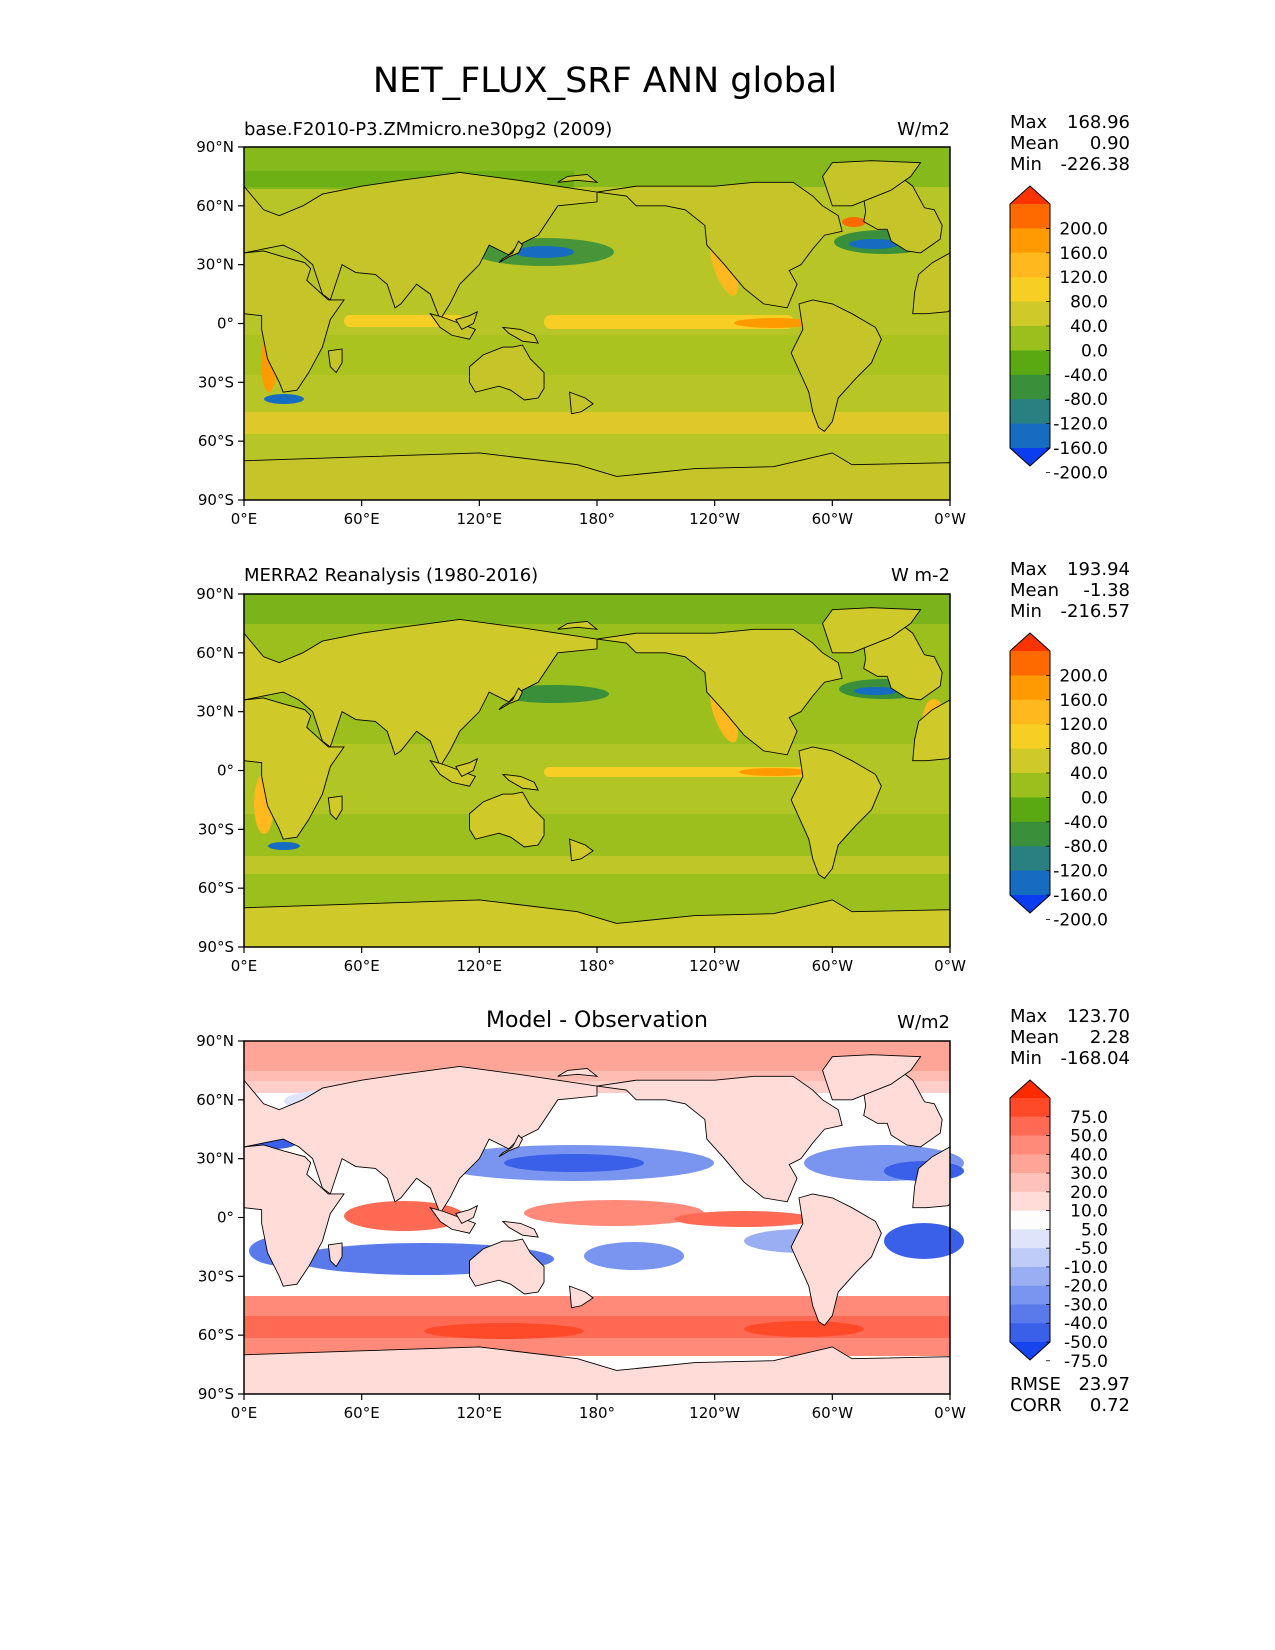 This screenshot has height=1650, width=1275. What do you see at coordinates (1089, 1193) in the screenshot?
I see `colorbar-label: 20.0` at bounding box center [1089, 1193].